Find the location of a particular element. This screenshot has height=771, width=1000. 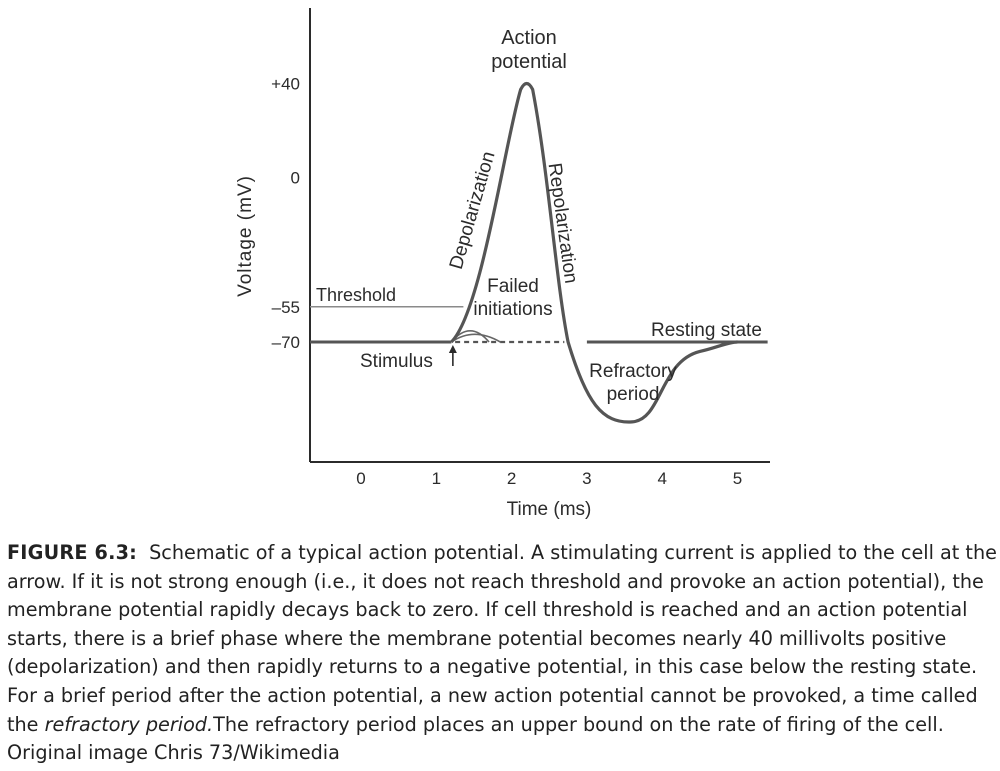

x-tick-label-2: 2 is located at coordinates (511, 478).